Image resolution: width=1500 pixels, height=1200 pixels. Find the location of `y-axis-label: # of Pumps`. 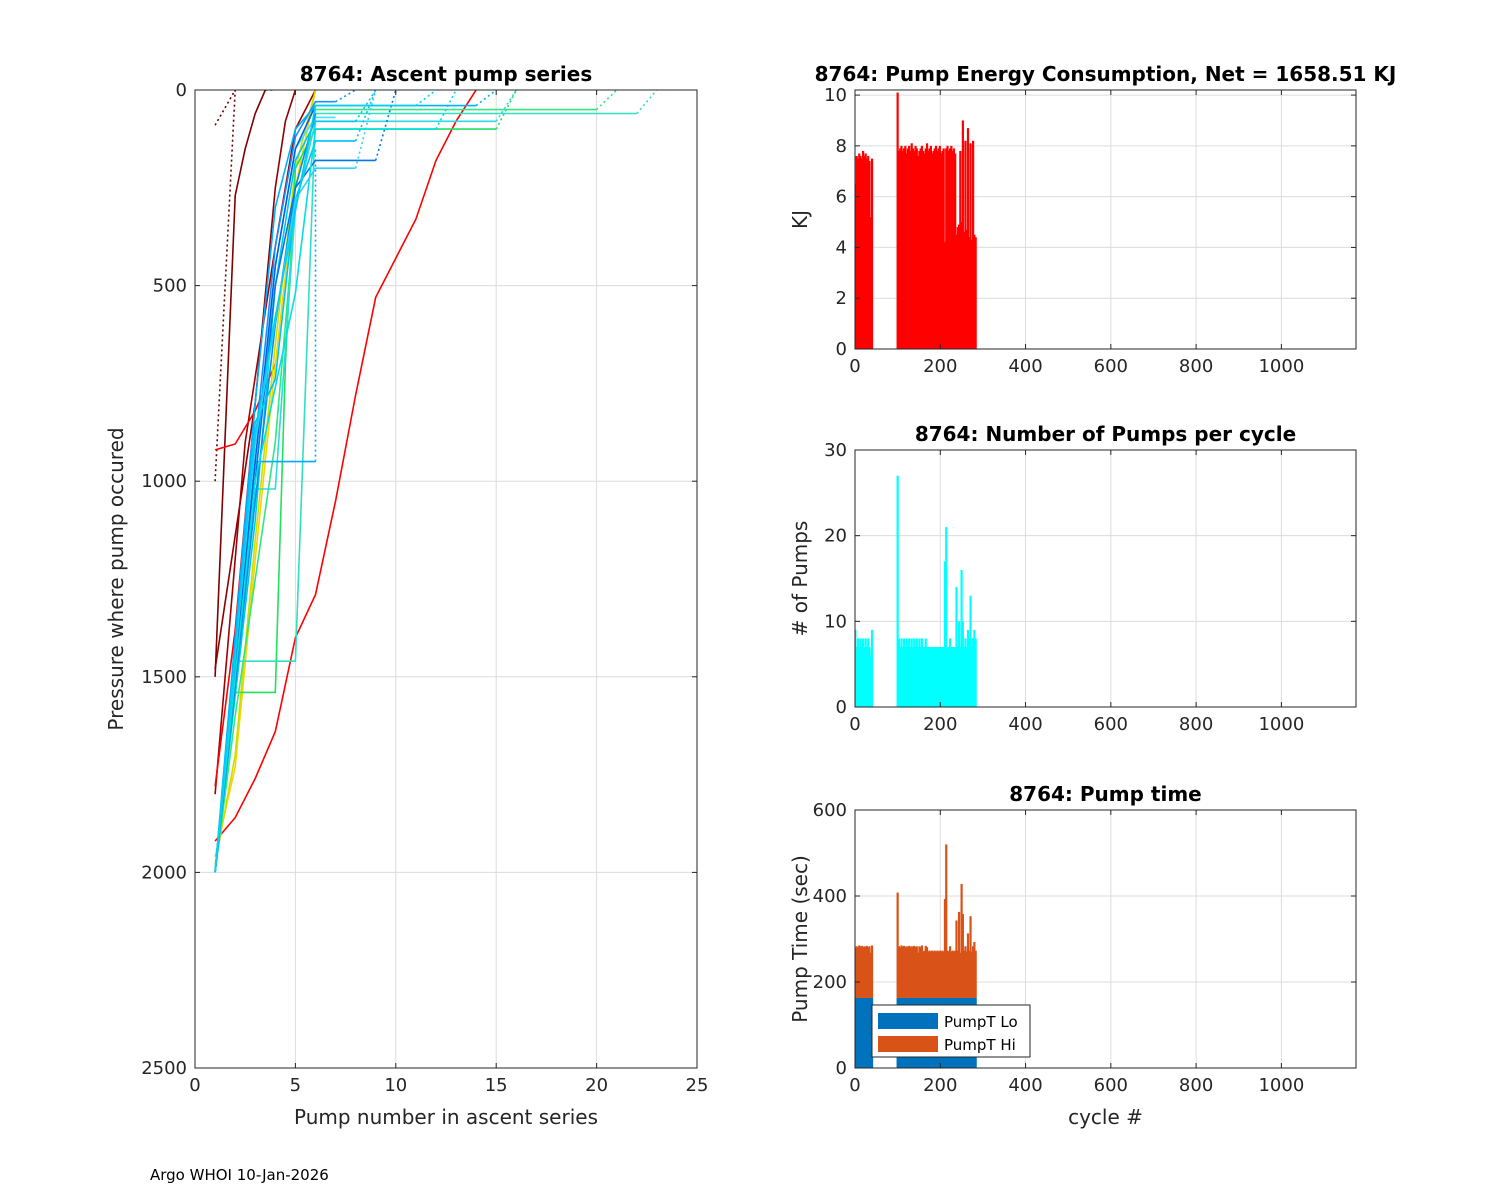

y-axis-label: # of Pumps is located at coordinates (800, 579).